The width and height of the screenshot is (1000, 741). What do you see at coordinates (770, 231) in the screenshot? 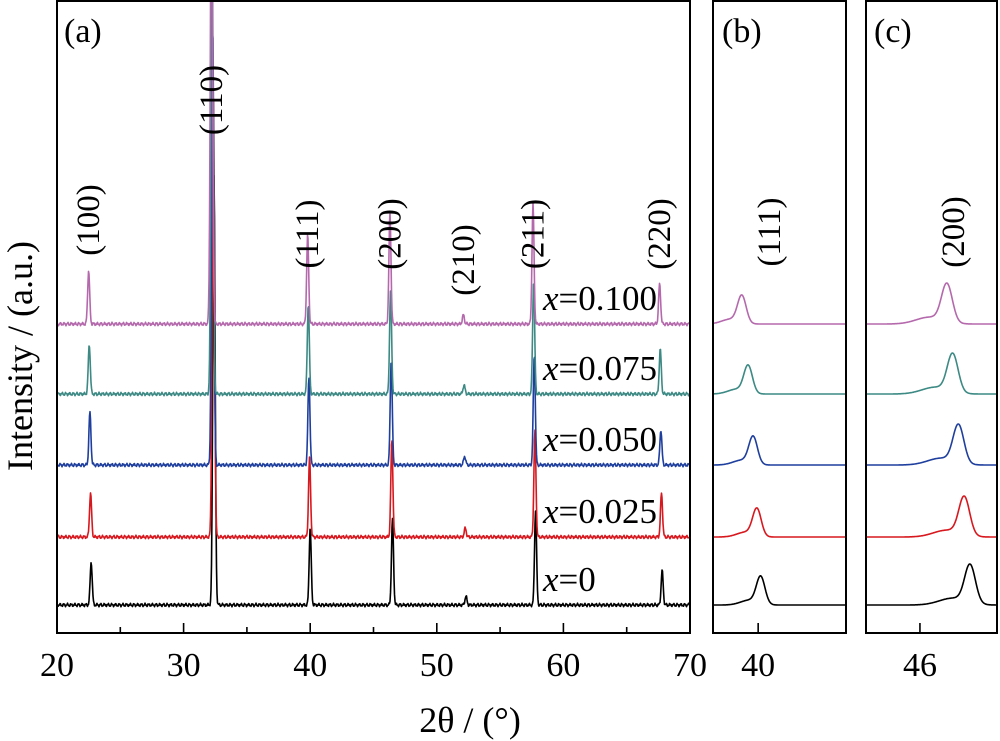
I see `panel-b-hkl-label: (111)` at bounding box center [770, 231].